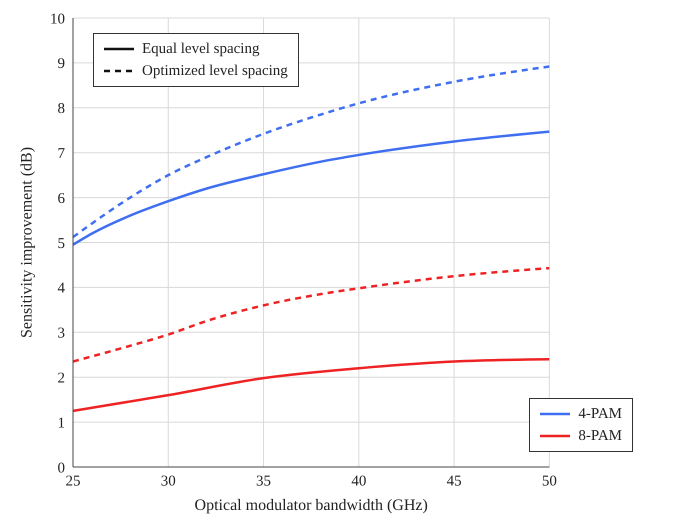  Describe the element at coordinates (61, 378) in the screenshot. I see `y-tick-label: 2` at that location.